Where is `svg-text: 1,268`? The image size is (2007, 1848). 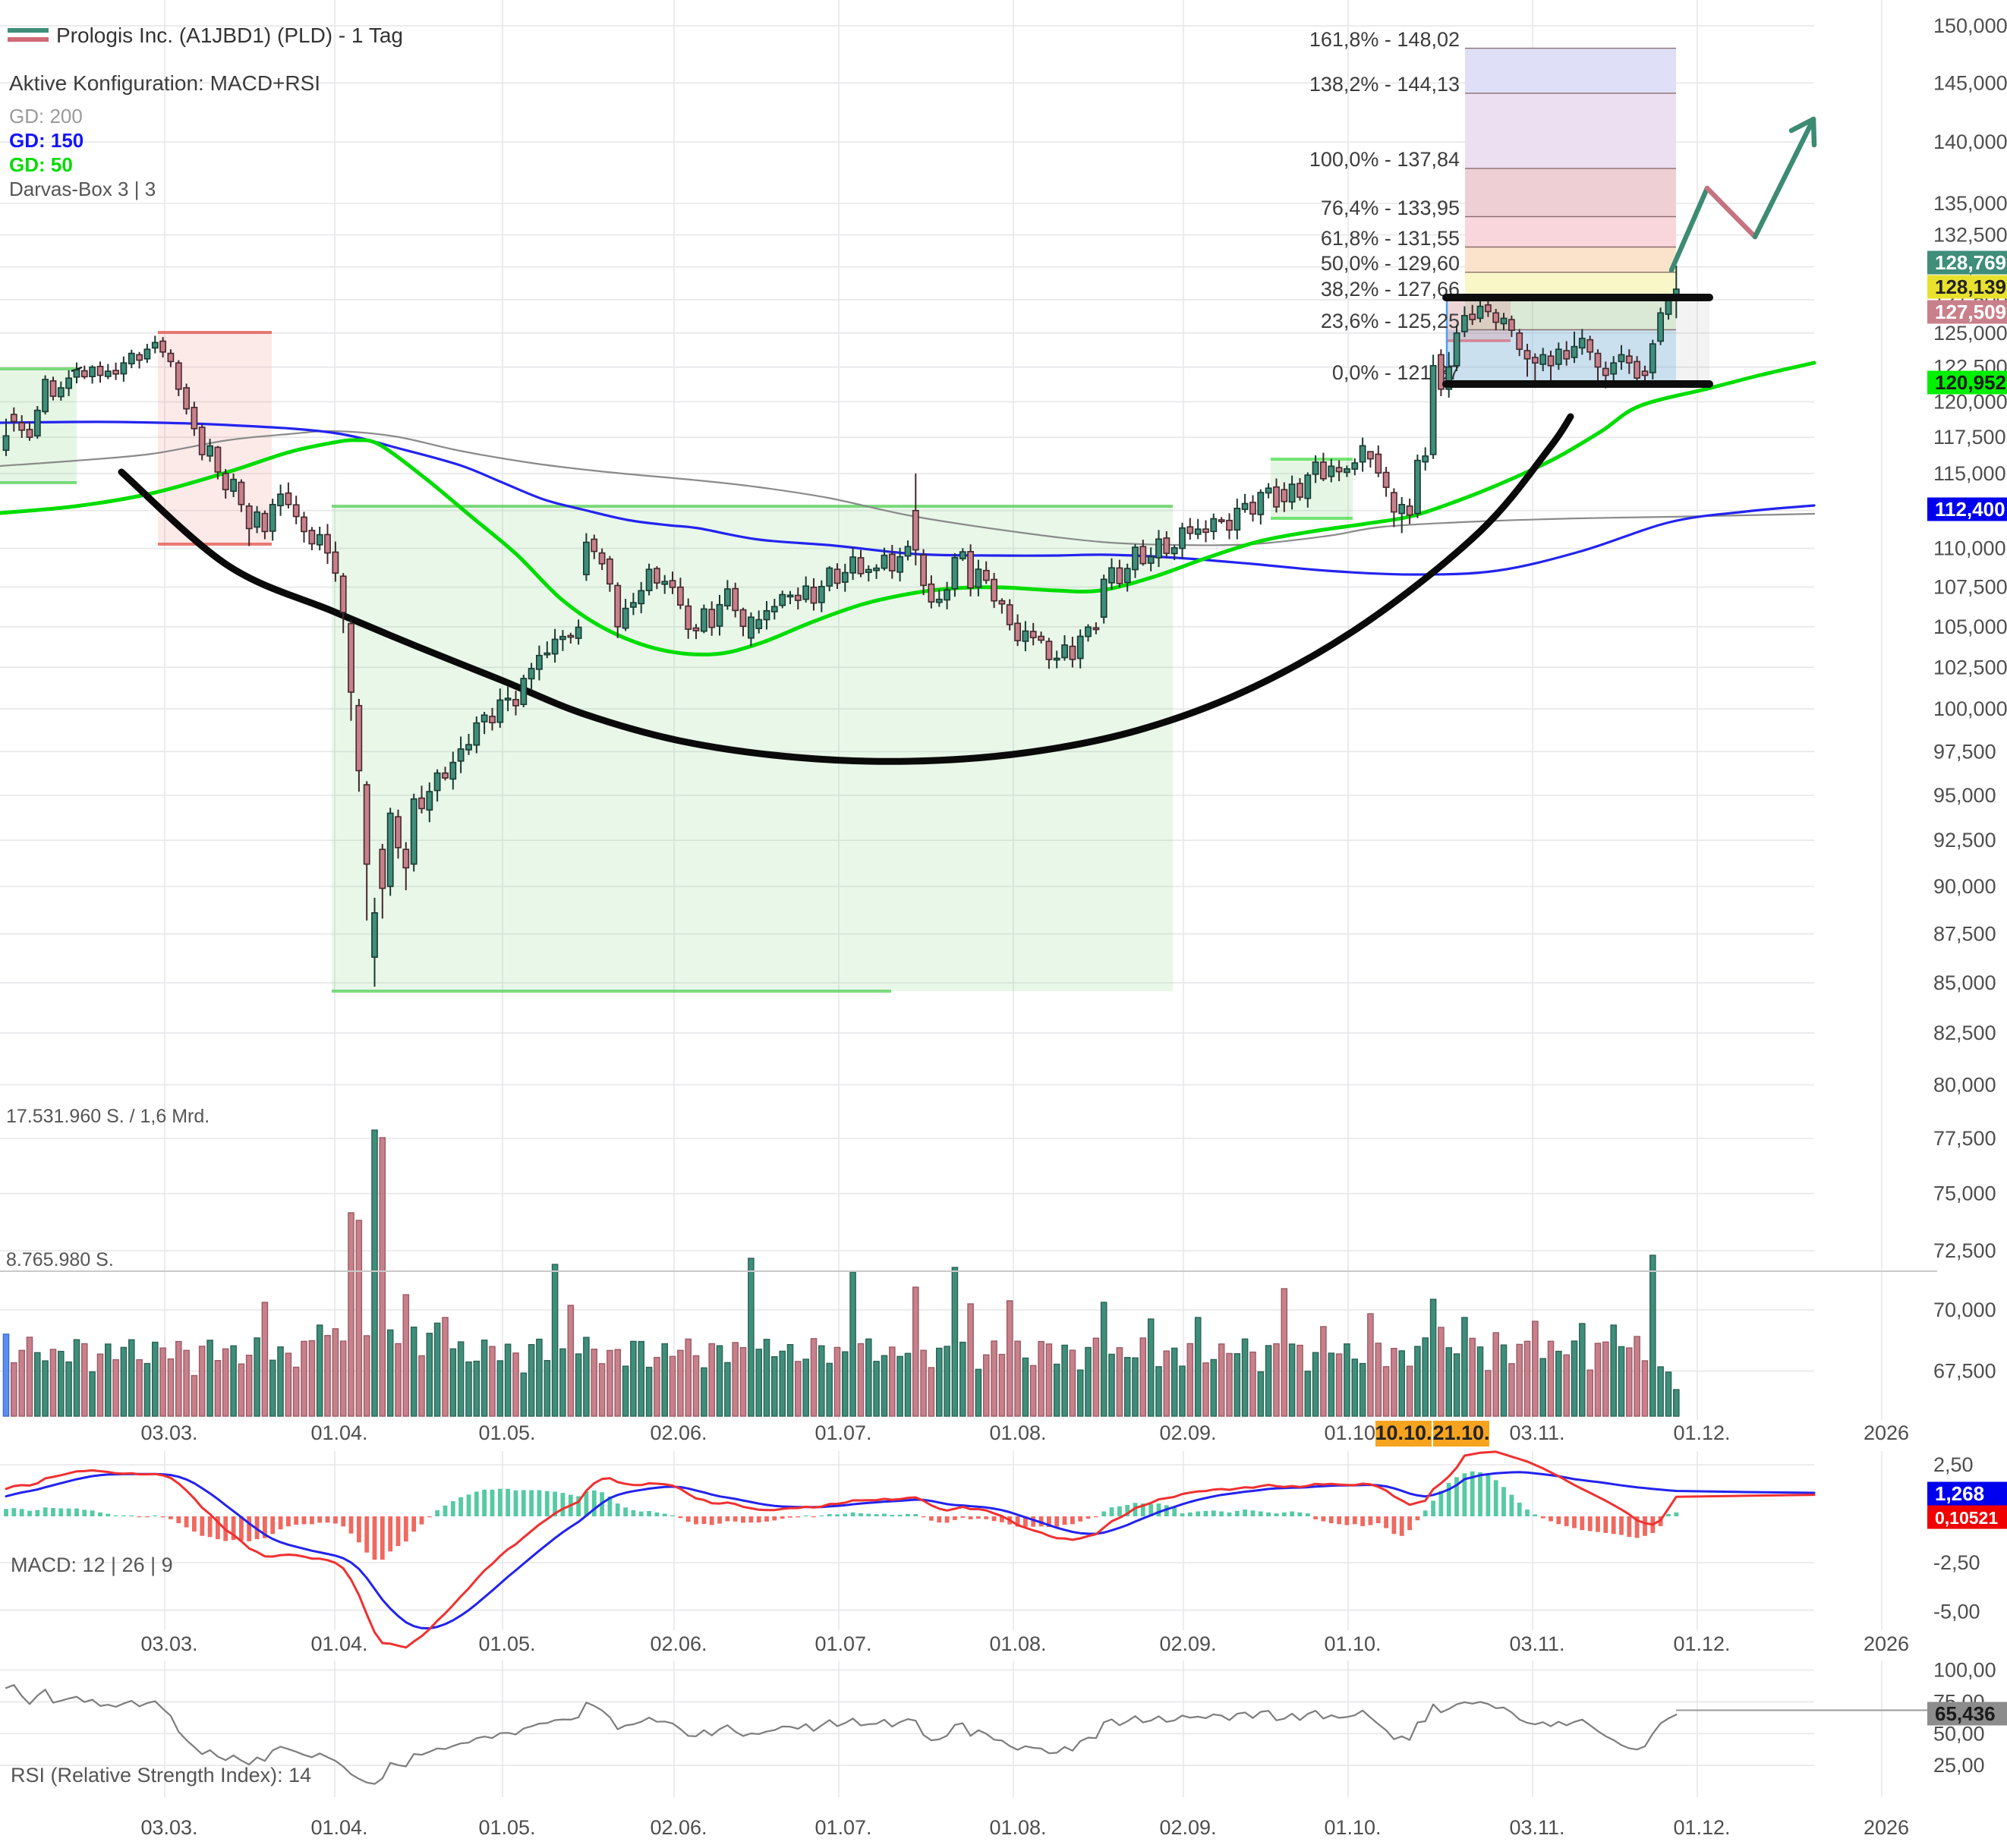
svg-text: 1,268 is located at coordinates (1959, 1493).